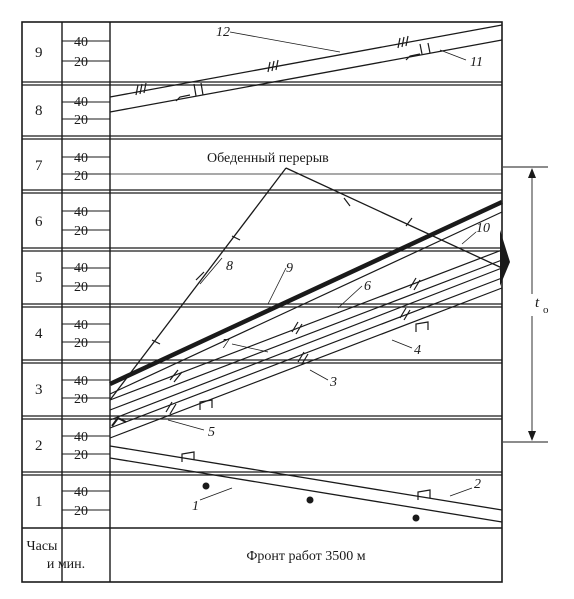 Image resolution: width=574 pixels, height=599 pixels. What do you see at coordinates (477, 484) in the screenshot?
I see `label-2: 2` at bounding box center [477, 484].